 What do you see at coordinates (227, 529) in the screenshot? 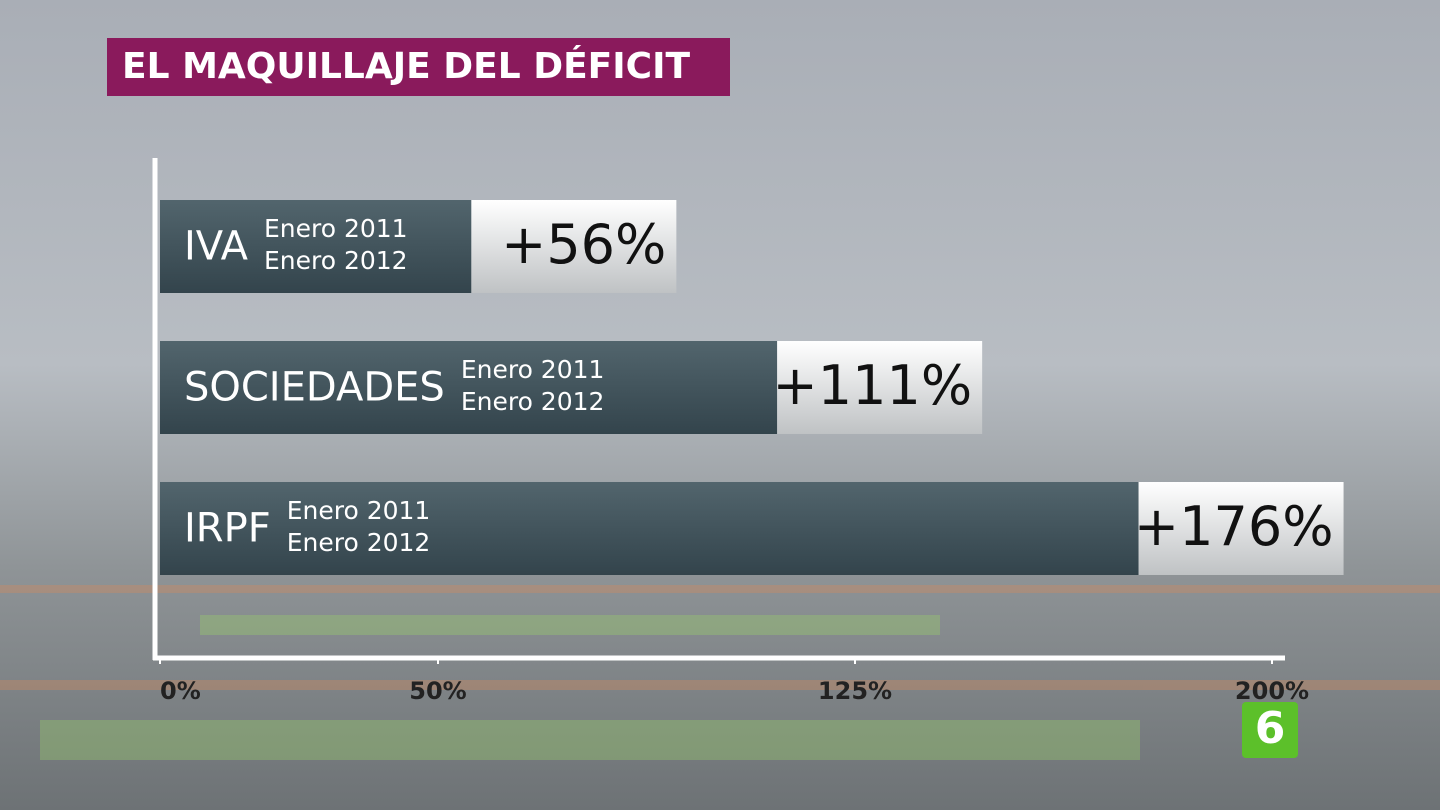
I see `category-label: IRPF` at bounding box center [227, 529].